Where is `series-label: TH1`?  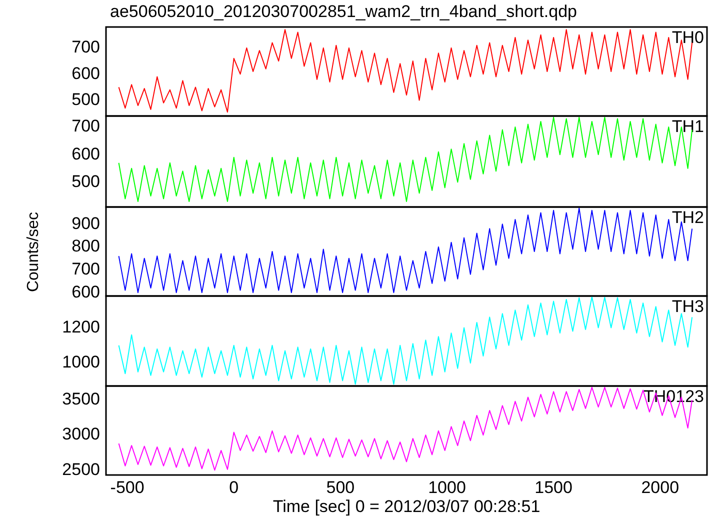
series-label: TH1 is located at coordinates (688, 126).